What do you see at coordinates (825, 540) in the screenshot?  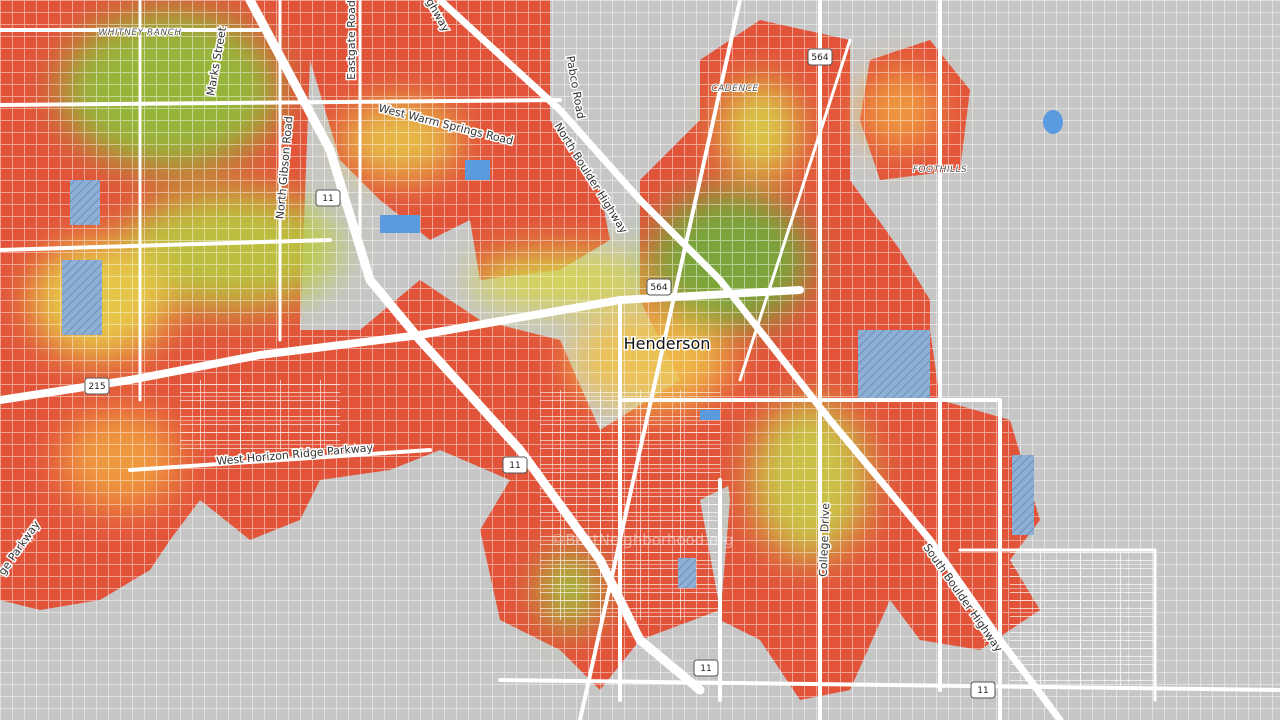 I see `road-label: College Drive` at bounding box center [825, 540].